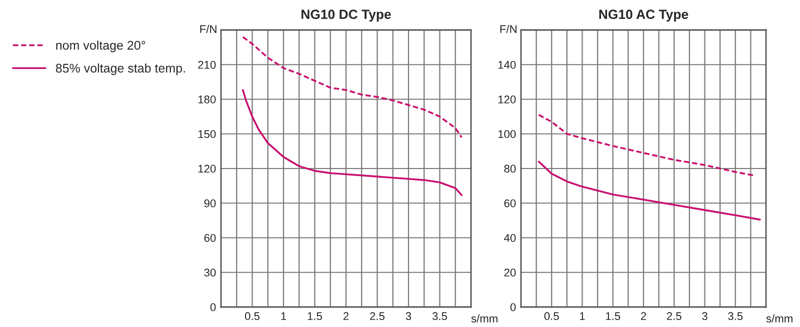 This screenshot has width=800, height=327. I want to click on y-tick-label: 30, so click(210, 272).